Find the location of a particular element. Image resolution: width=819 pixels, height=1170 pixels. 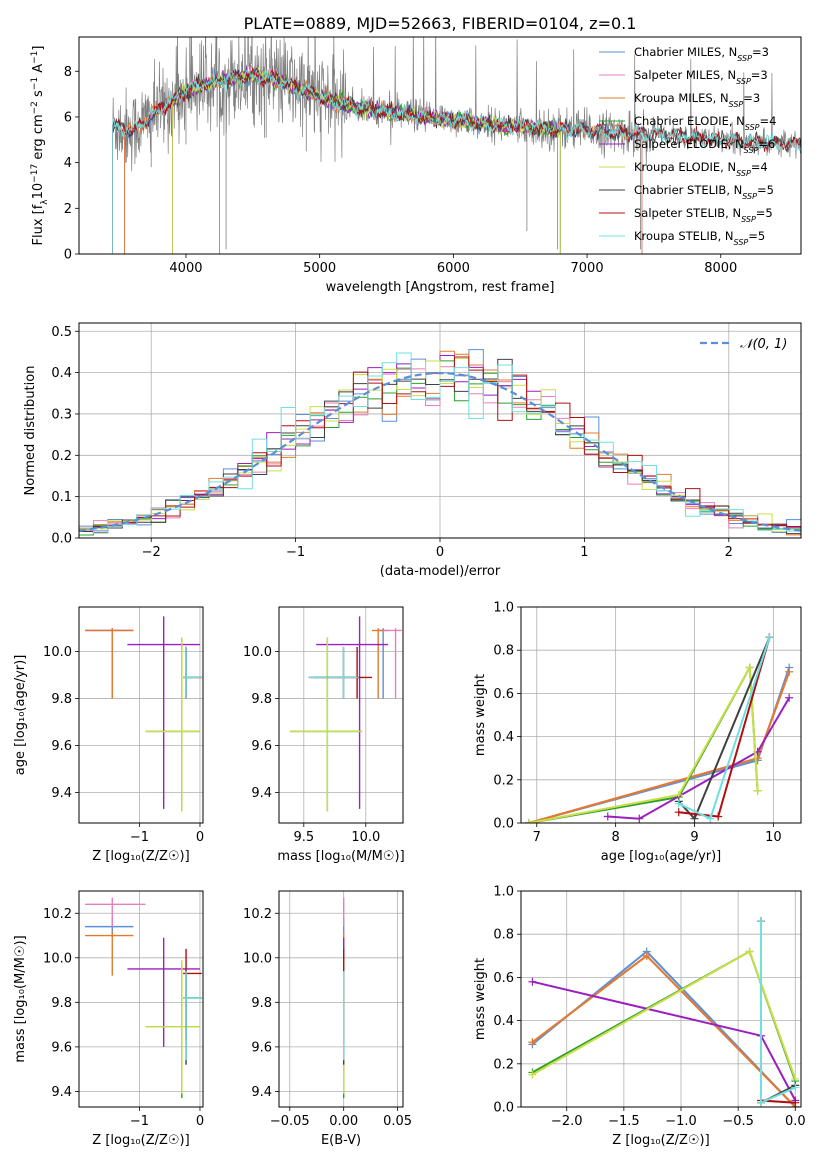

x-tick-label: 9.5 is located at coordinates (303, 837).